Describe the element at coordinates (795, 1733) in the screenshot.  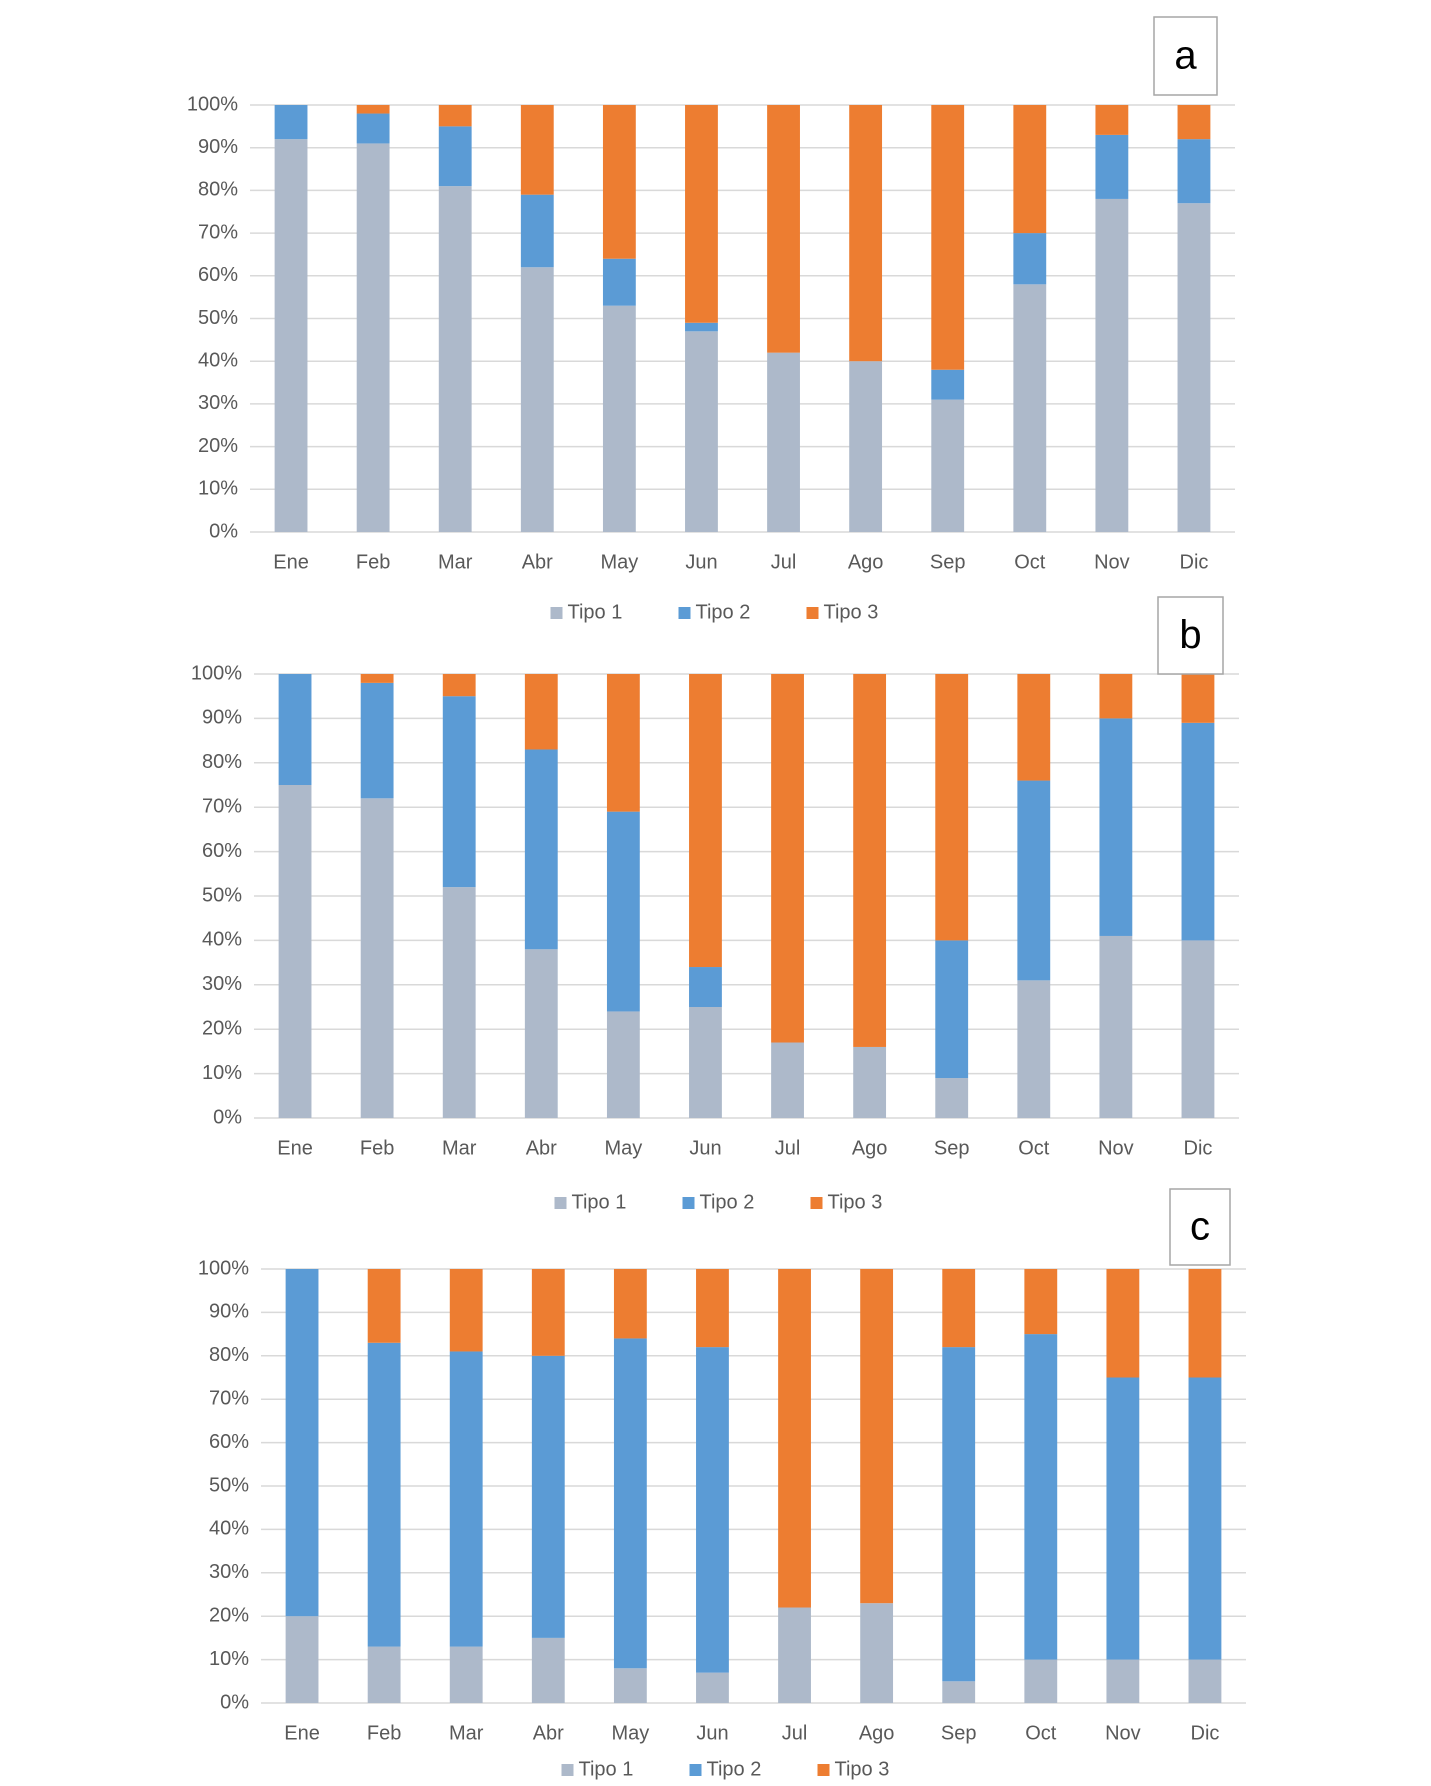
I see `x-tick-label: Jul` at that location.